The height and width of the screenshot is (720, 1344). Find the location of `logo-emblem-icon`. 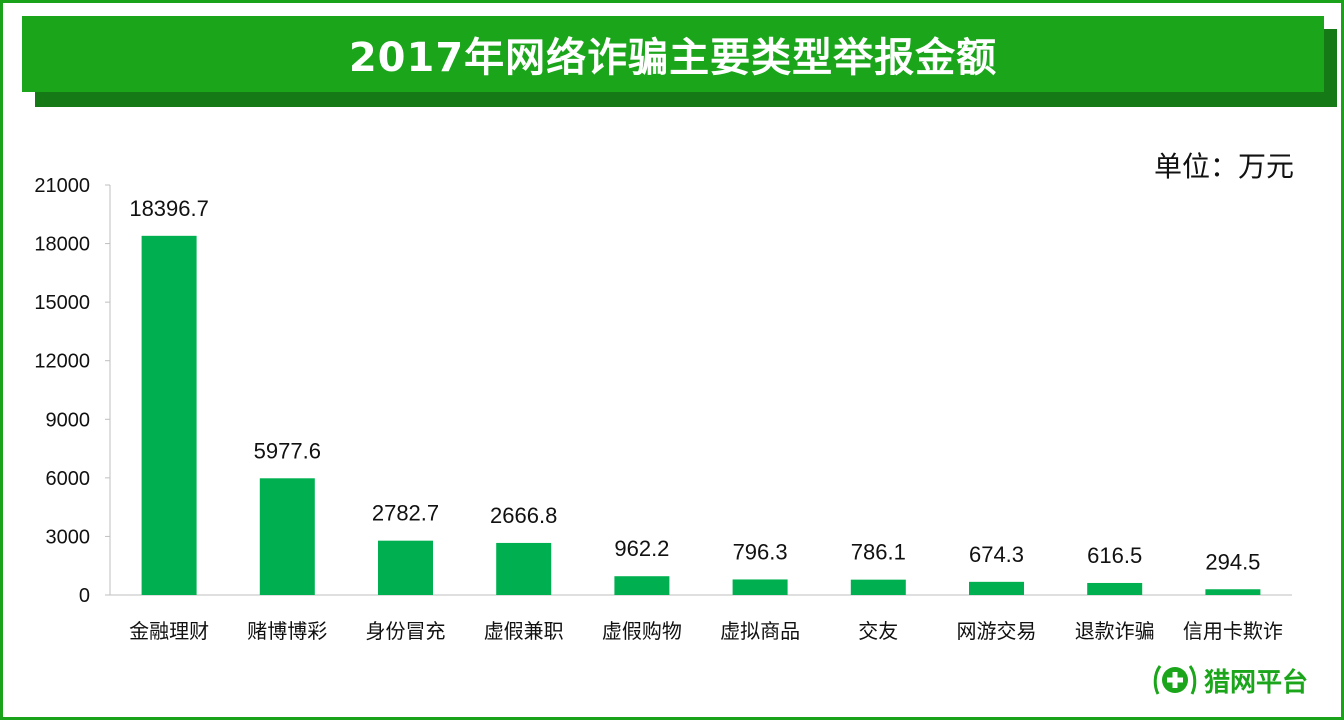

logo-emblem-icon is located at coordinates (1175, 680).